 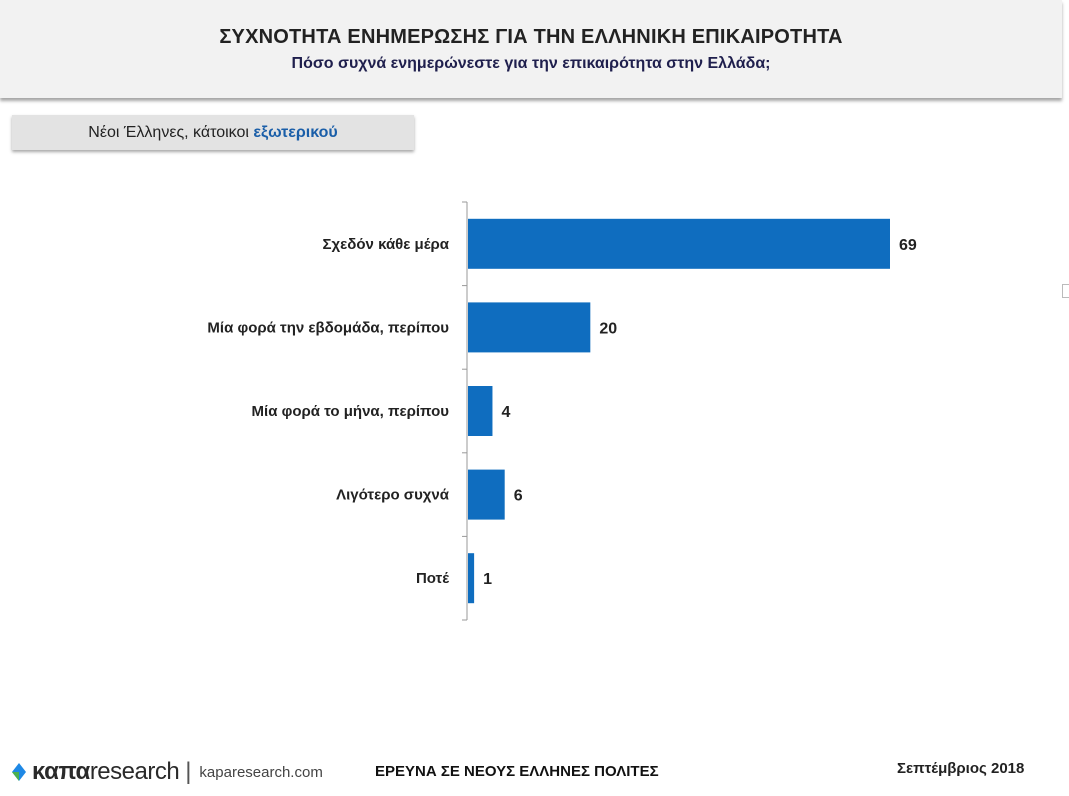 I want to click on segment-label-plain: Νέοι Έλληνες, κάτοικοι, so click(x=171, y=132).